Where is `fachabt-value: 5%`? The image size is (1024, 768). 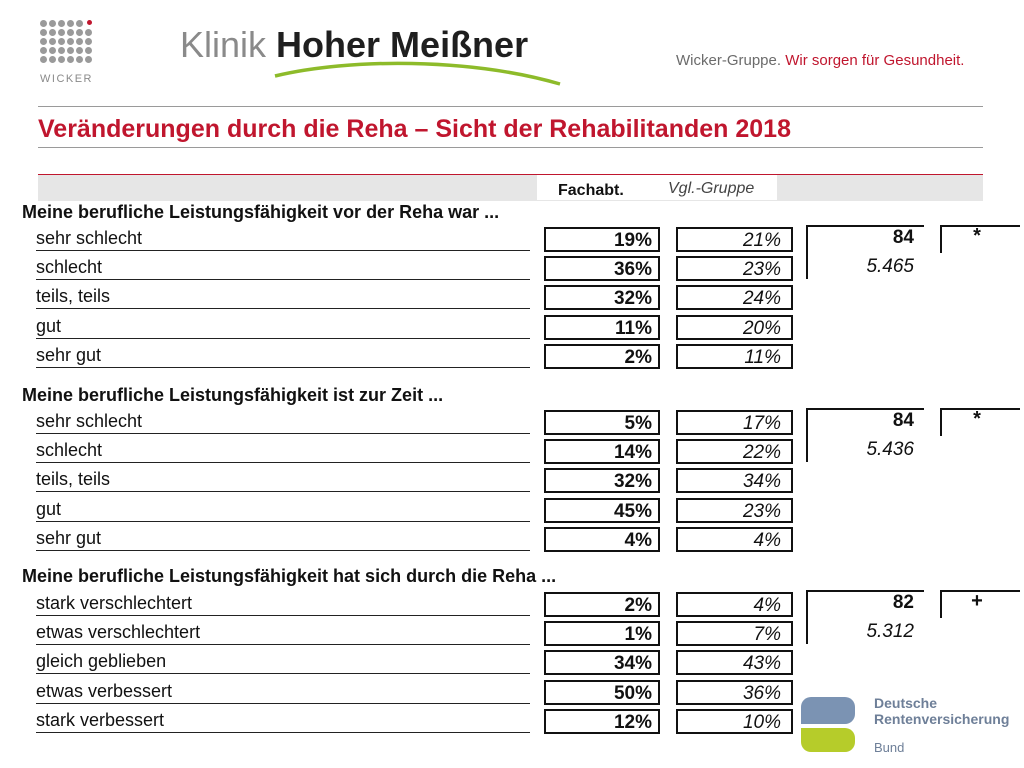
fachabt-value: 5% is located at coordinates (602, 422).